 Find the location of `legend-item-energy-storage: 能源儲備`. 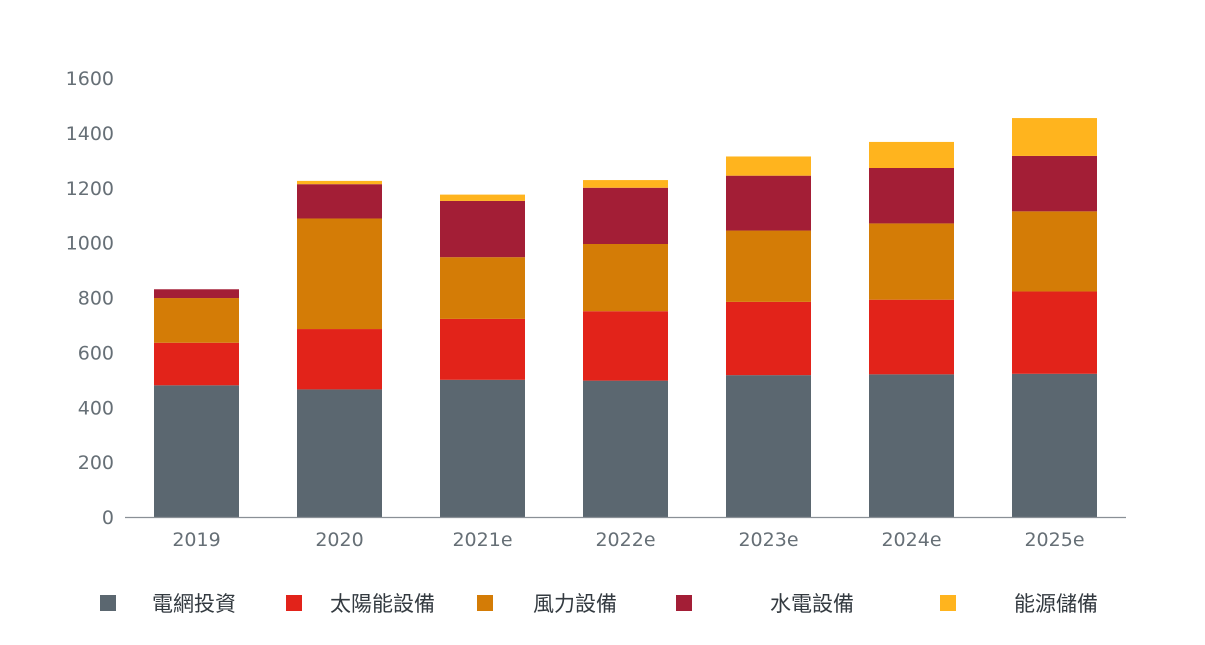

legend-item-energy-storage: 能源儲備 is located at coordinates (1019, 603).